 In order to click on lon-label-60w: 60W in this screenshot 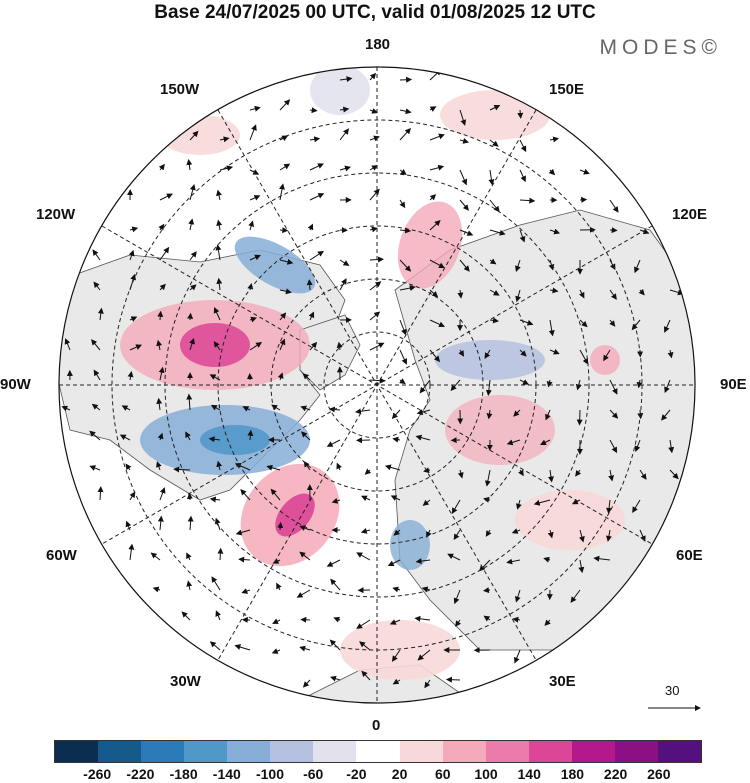, I will do `click(61, 555)`.